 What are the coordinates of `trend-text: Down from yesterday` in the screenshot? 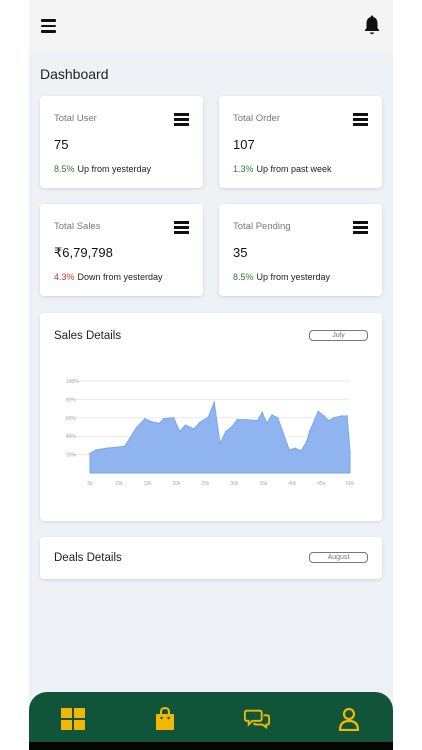 It's located at (120, 277).